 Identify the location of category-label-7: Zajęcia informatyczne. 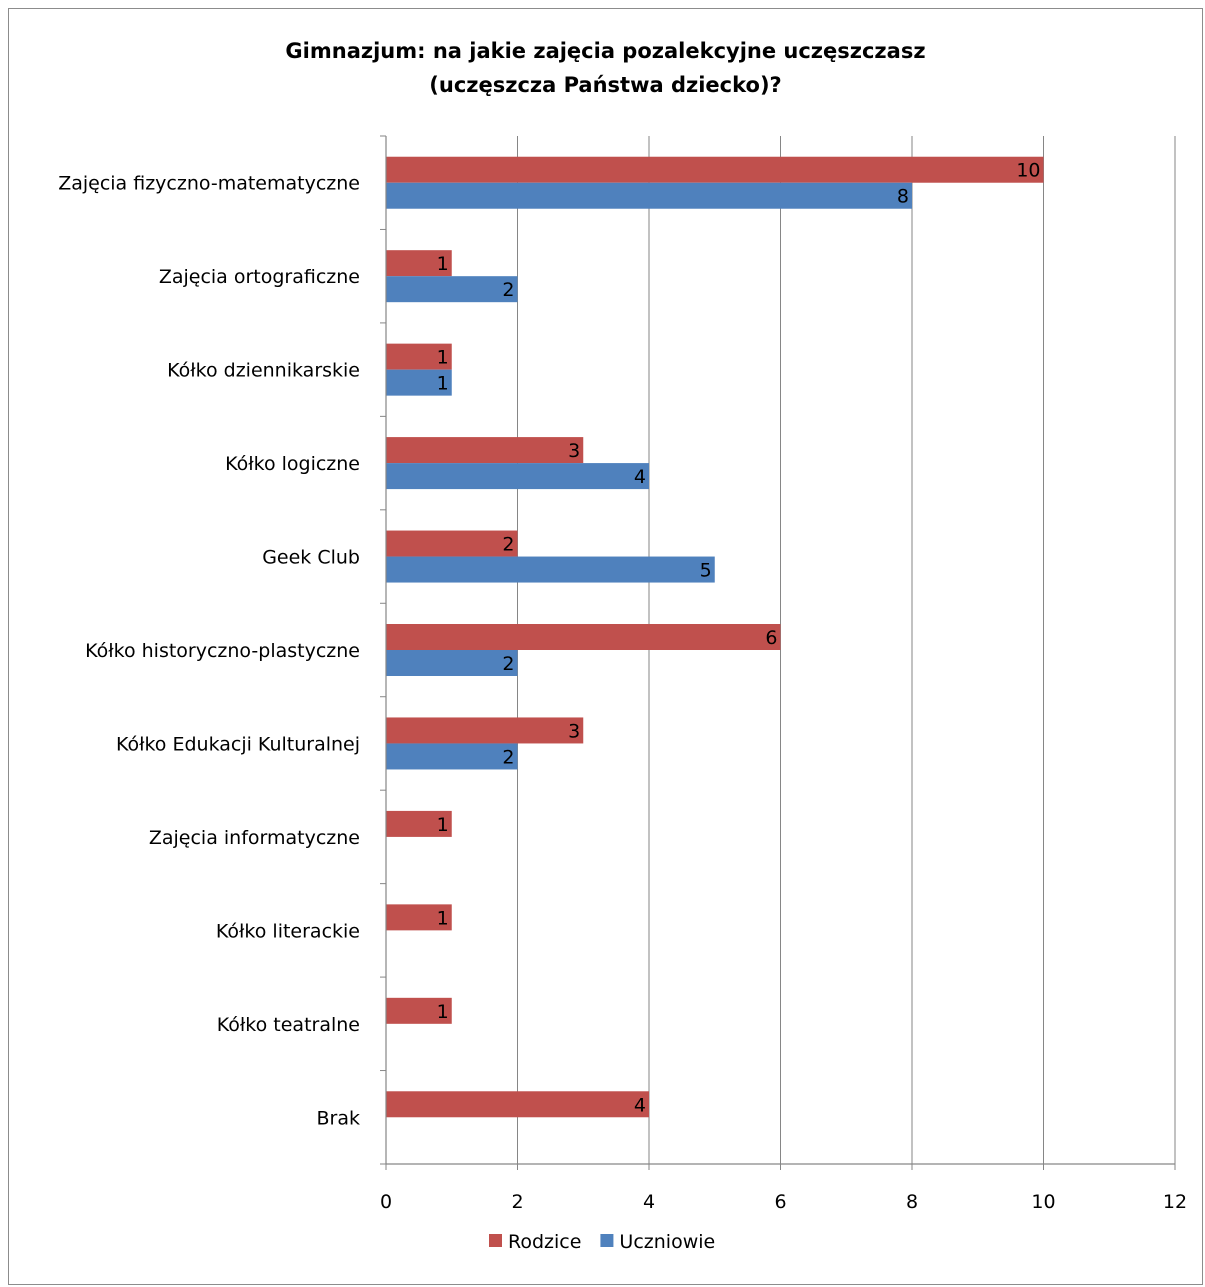
(254, 838).